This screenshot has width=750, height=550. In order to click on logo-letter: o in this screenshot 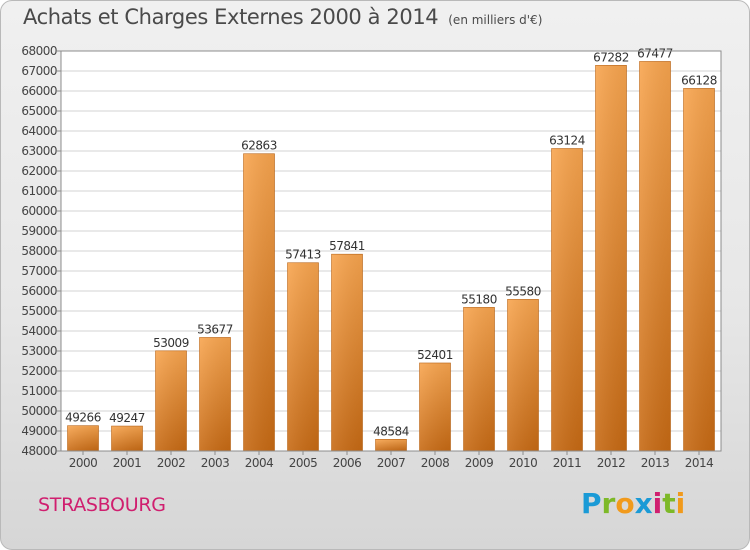, I will do `click(625, 503)`.